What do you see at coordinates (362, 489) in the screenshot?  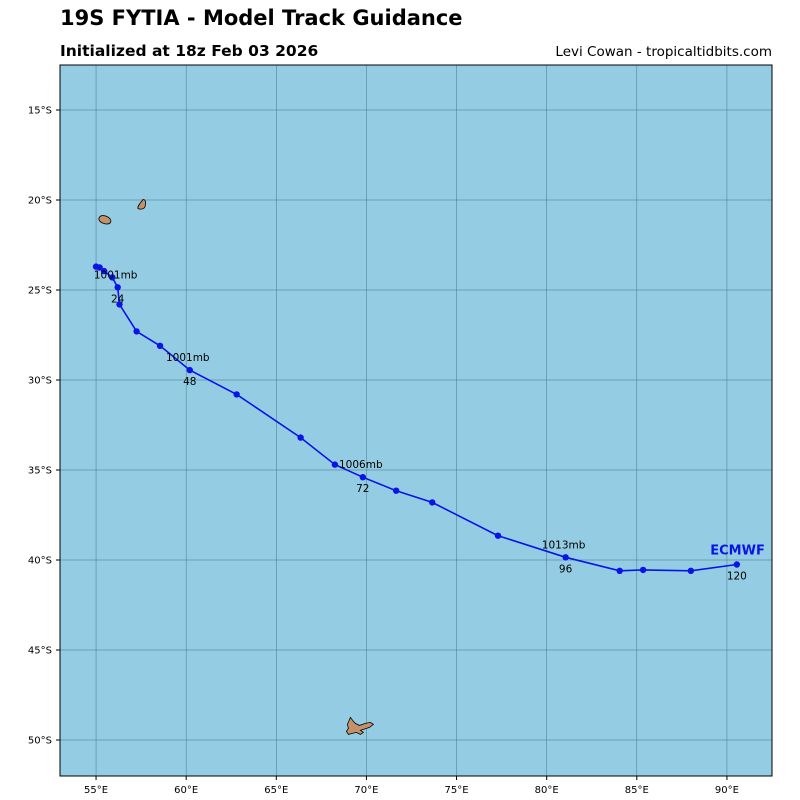 I see `forecast-hour-label: 72` at bounding box center [362, 489].